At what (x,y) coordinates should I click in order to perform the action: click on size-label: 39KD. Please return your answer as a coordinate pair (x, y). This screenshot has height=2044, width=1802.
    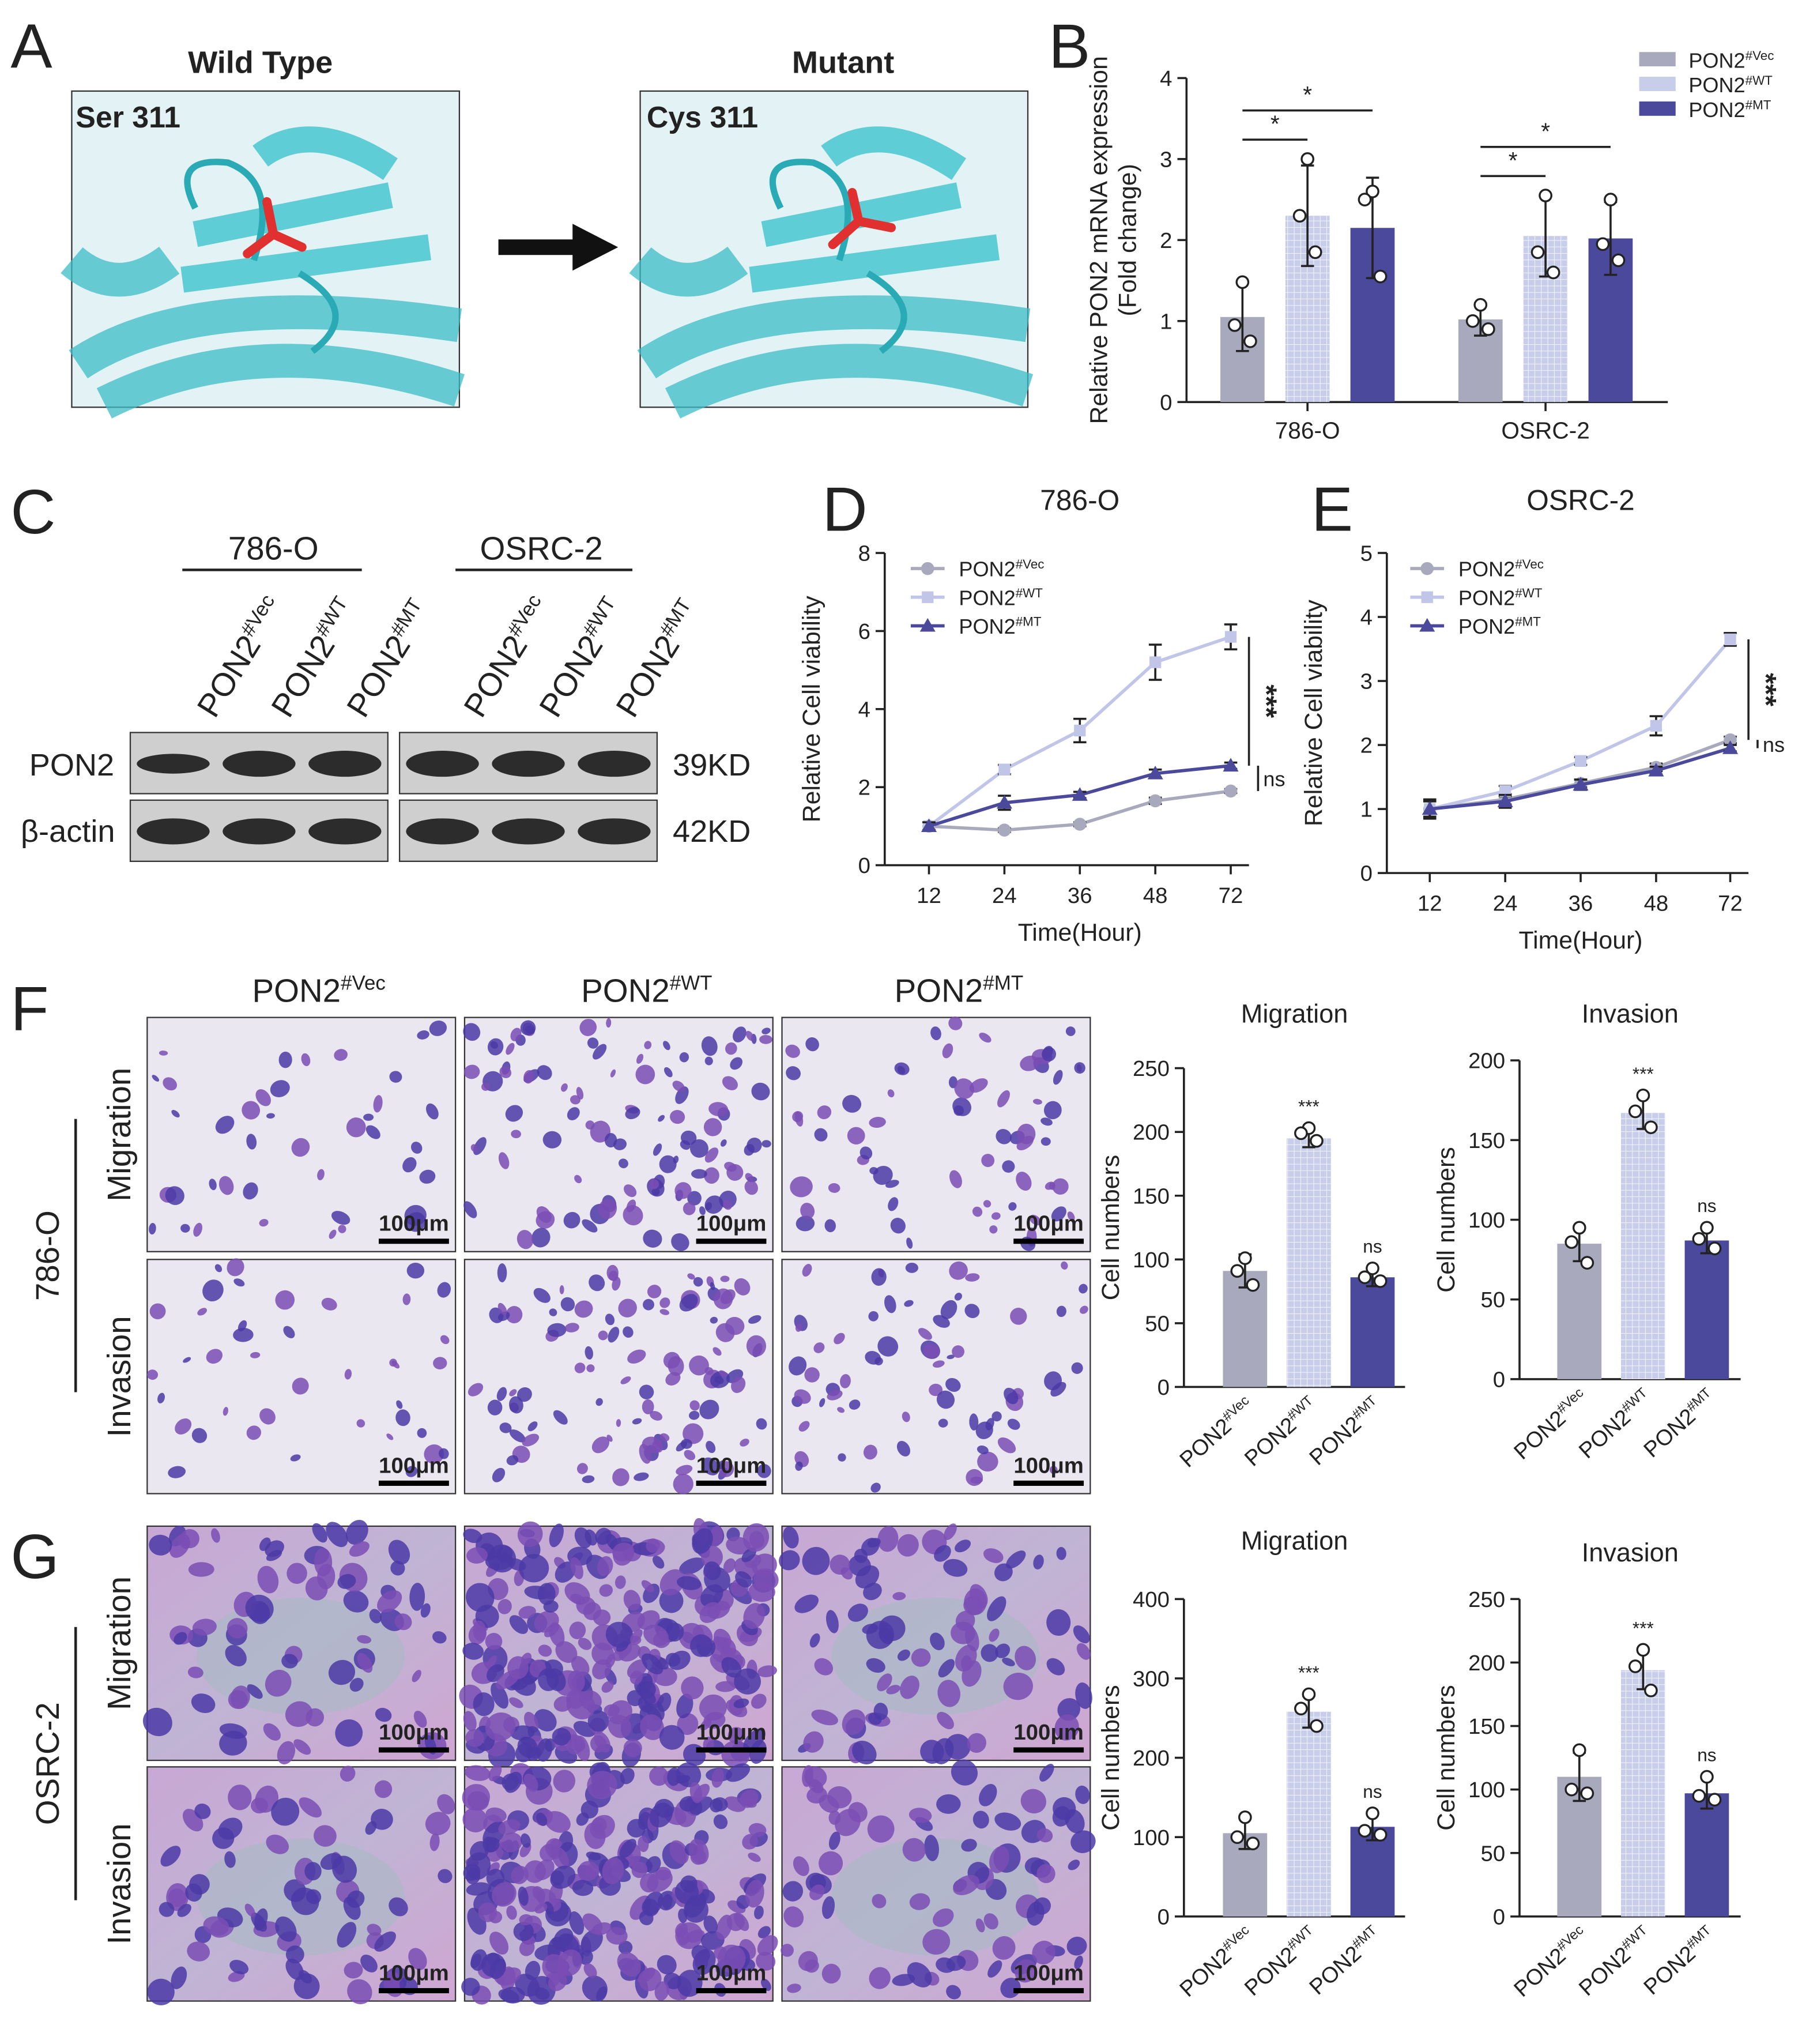
    Looking at the image, I should click on (712, 765).